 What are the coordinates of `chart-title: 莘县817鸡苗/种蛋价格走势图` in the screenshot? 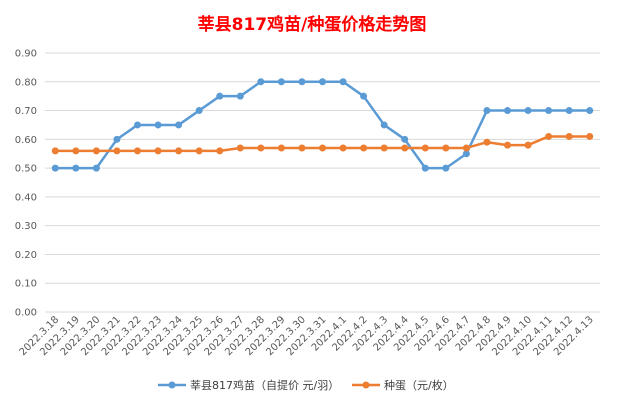 It's located at (312, 24).